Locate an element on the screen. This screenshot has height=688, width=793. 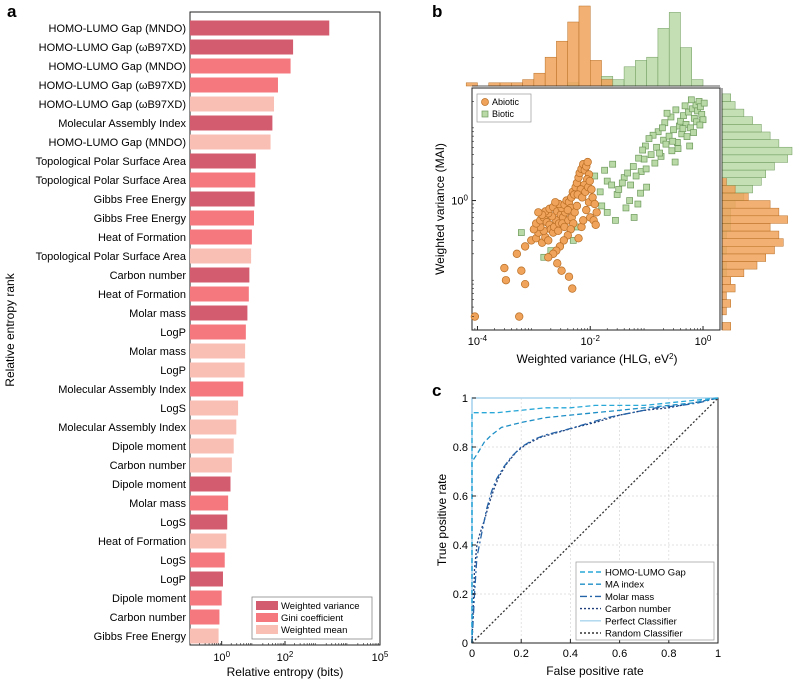
panel-label-a: a is located at coordinates (12, 11).